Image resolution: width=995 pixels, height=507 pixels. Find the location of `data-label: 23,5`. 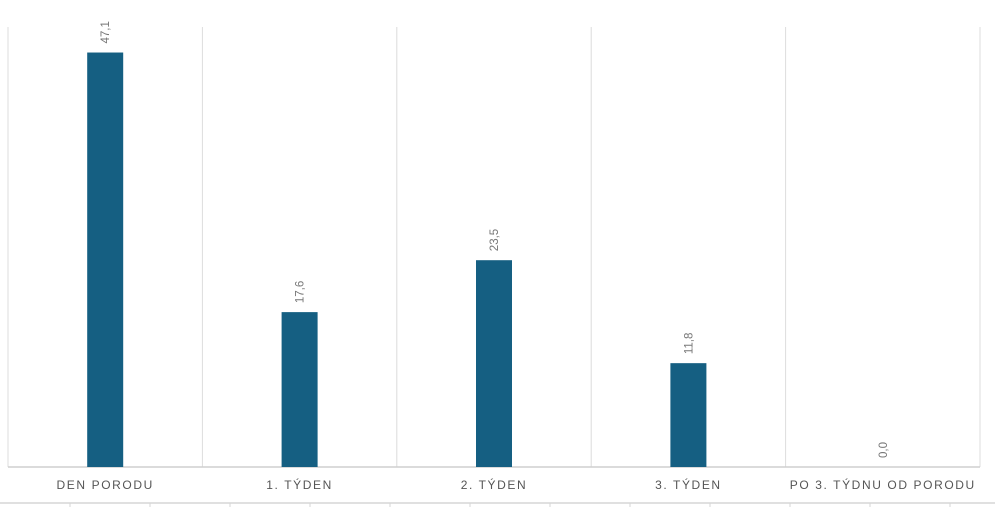

data-label: 23,5 is located at coordinates (495, 240).